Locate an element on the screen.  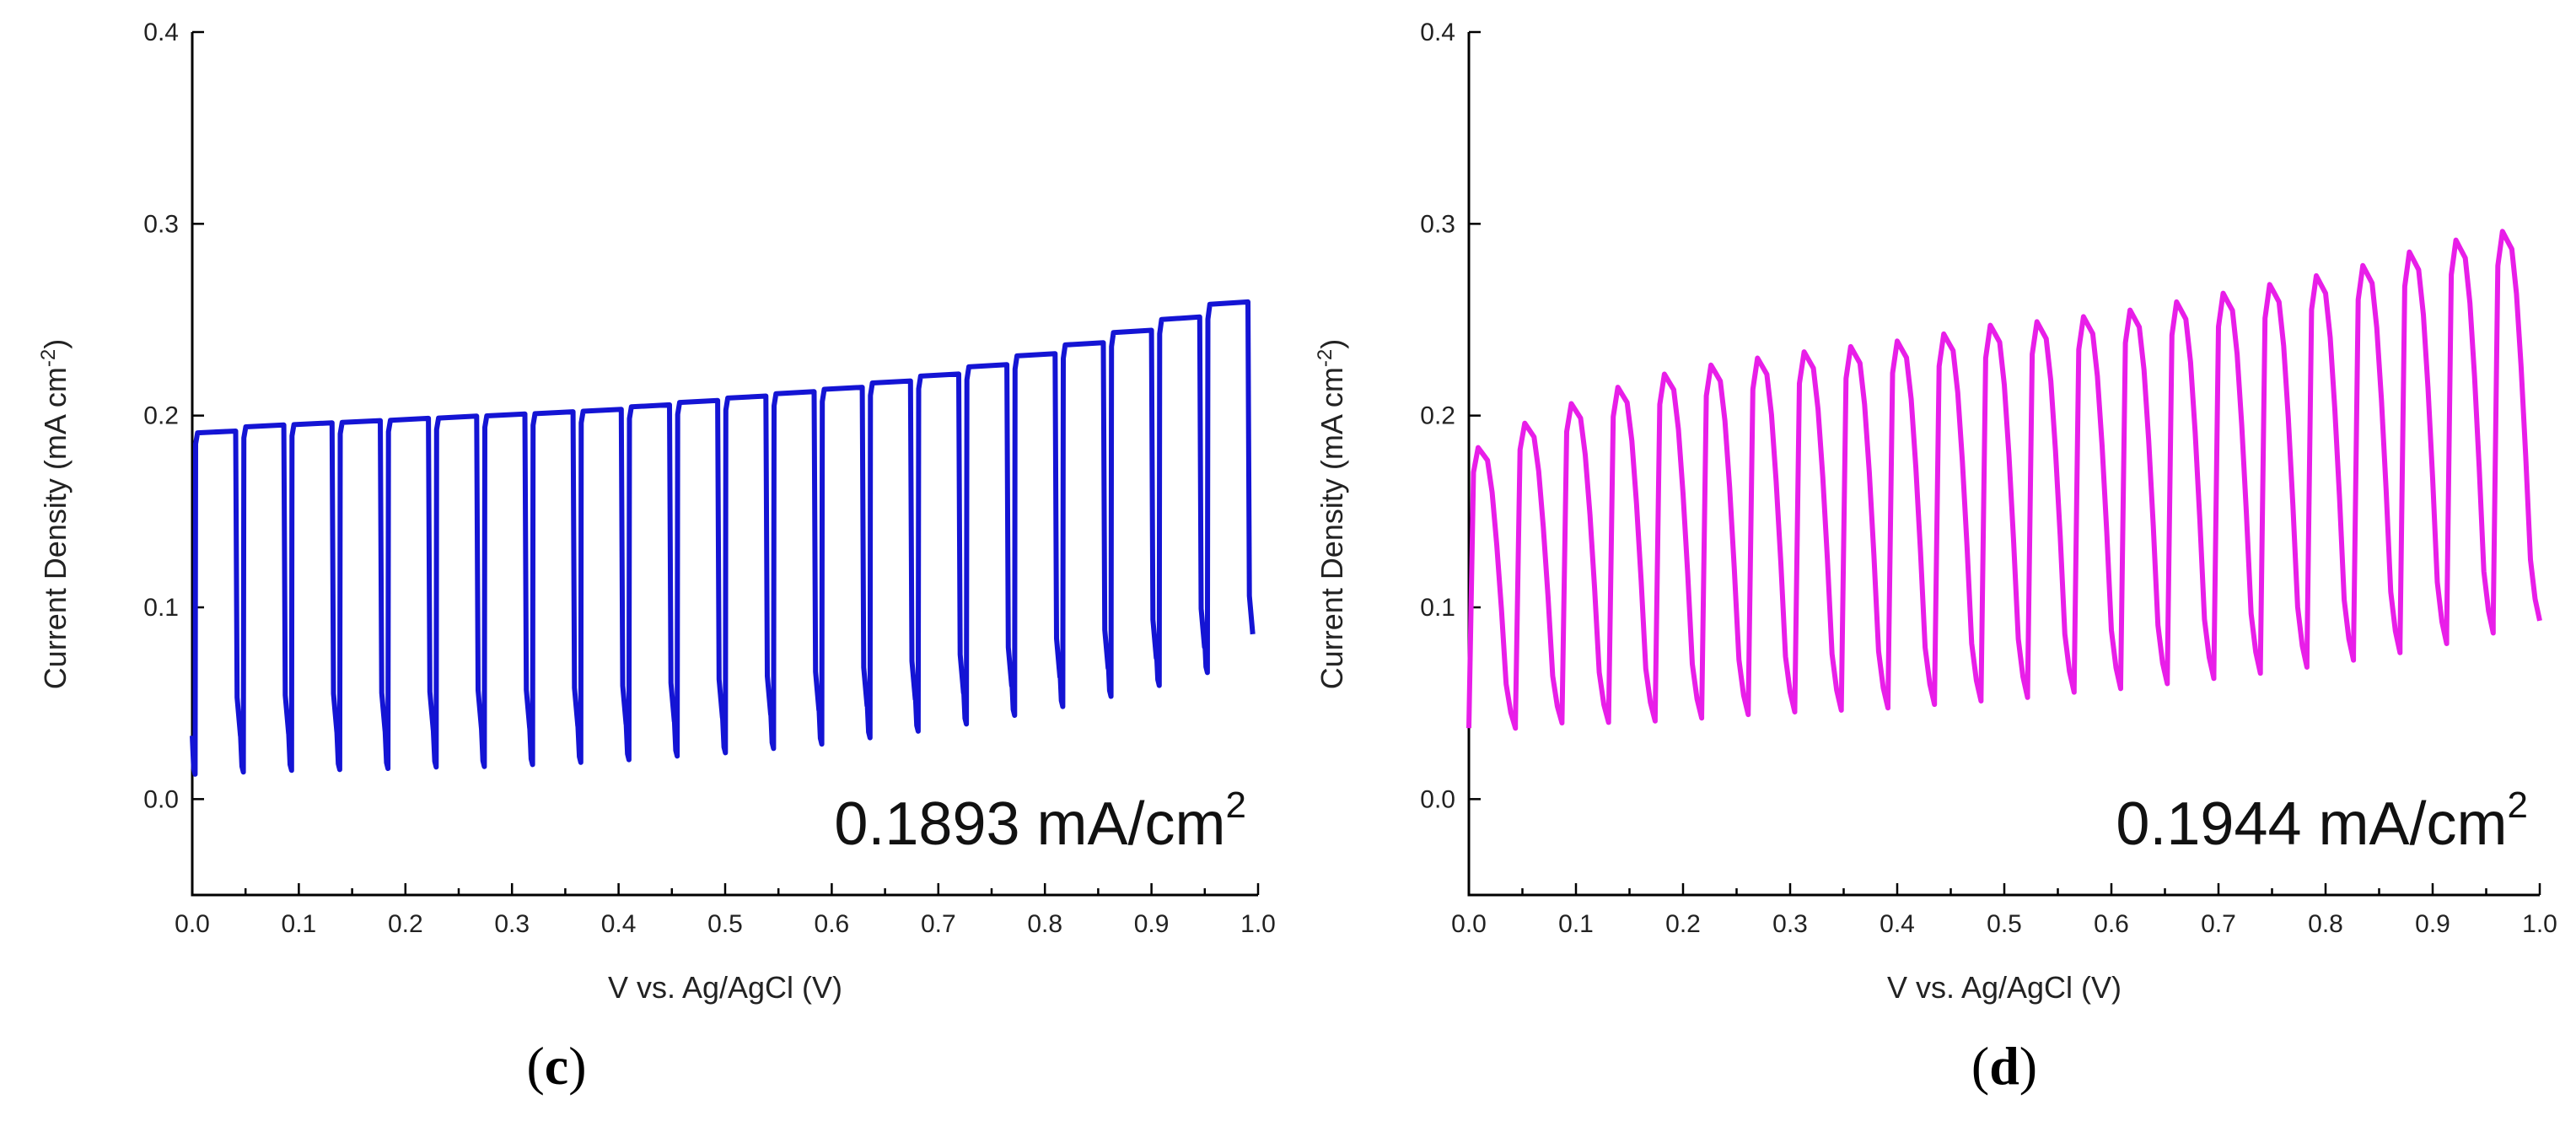
x-tick-label-c-1: 0.1 is located at coordinates (299, 924).